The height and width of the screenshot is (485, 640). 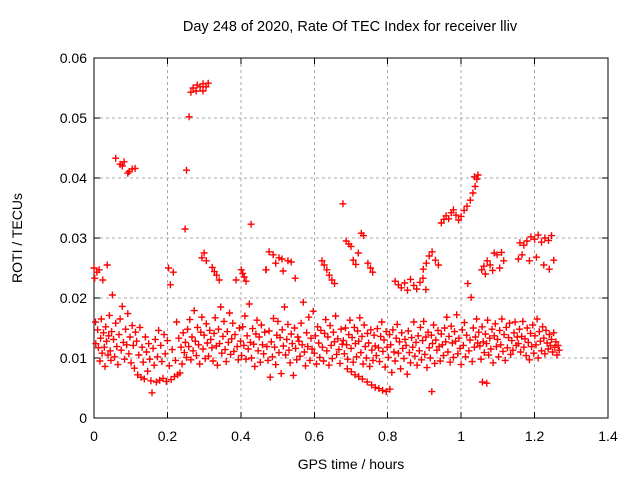 I want to click on x-tick-label: 0, so click(x=94, y=436).